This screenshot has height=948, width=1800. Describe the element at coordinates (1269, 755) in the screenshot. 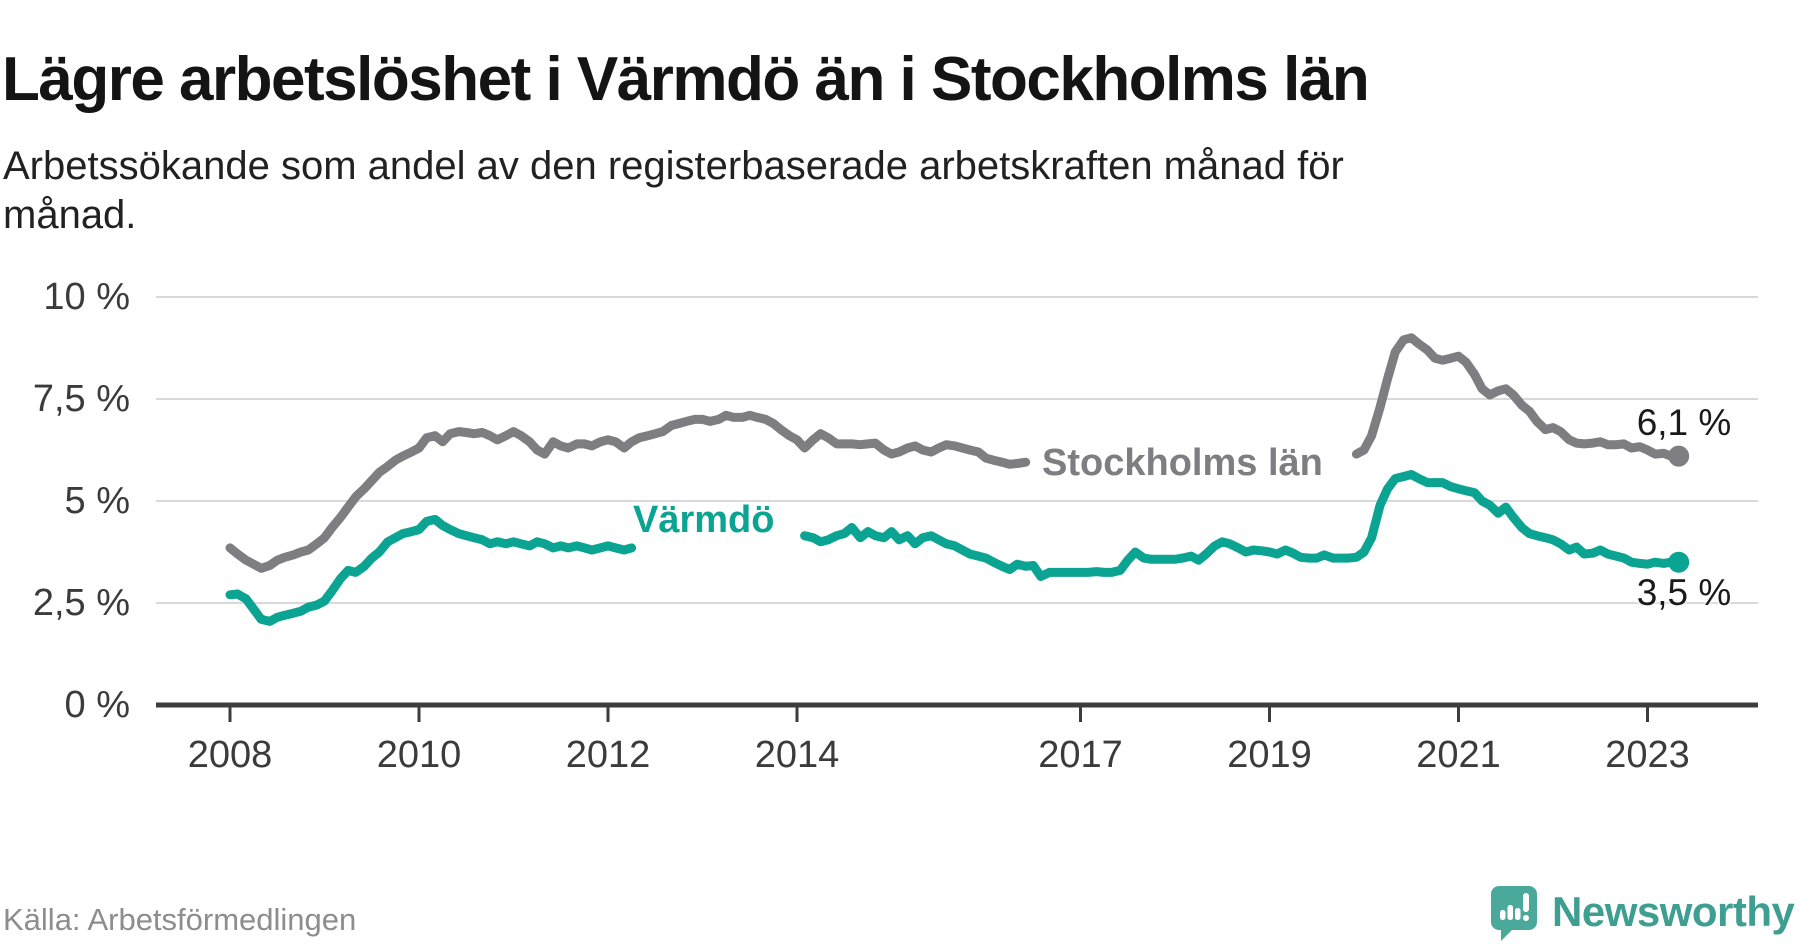

I see `x-tick-label: 2019` at that location.